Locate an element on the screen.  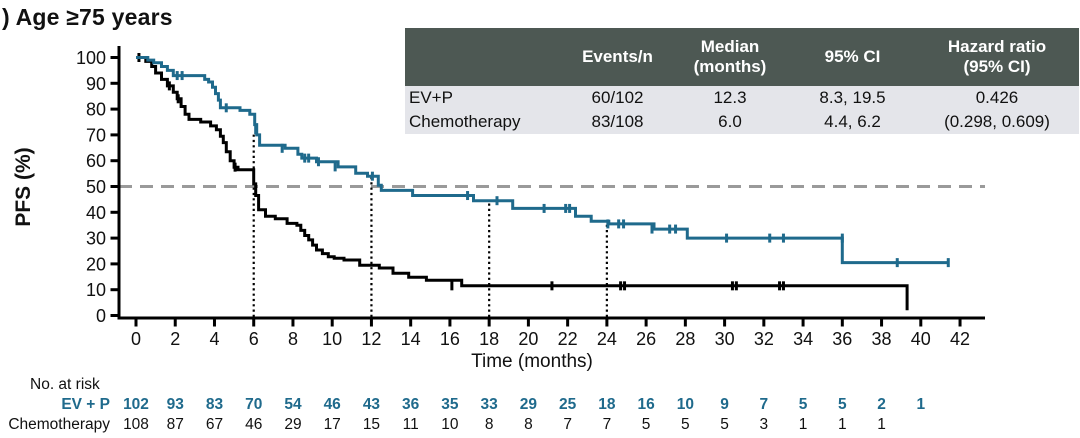
y-tick-label: 10 is located at coordinates (96, 290).